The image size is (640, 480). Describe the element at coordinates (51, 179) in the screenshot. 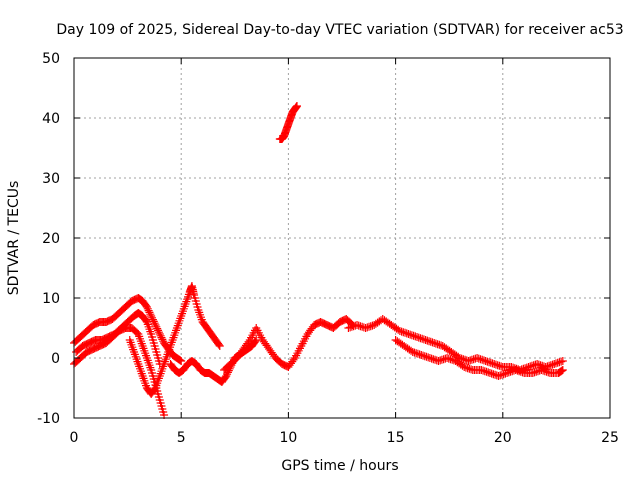

I see `y-tick-label: 30` at that location.